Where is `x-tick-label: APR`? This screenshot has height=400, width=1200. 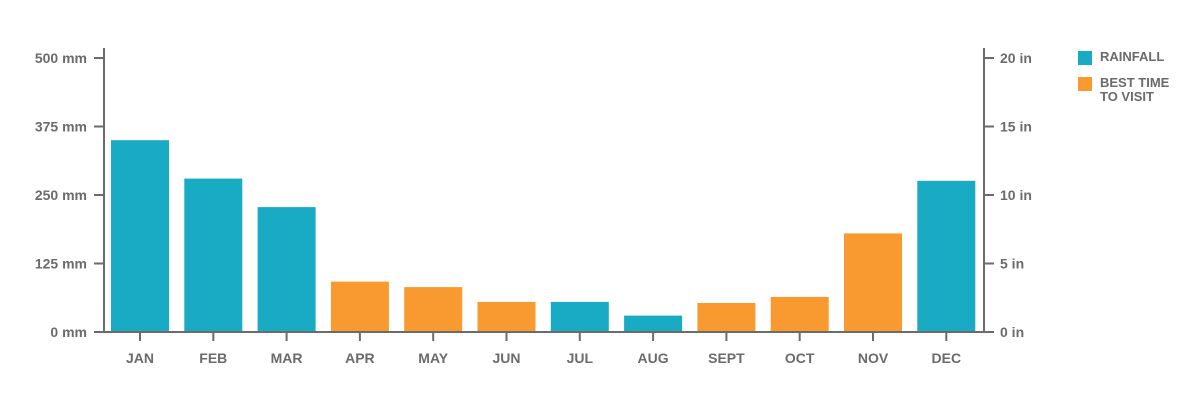
x-tick-label: APR is located at coordinates (360, 358).